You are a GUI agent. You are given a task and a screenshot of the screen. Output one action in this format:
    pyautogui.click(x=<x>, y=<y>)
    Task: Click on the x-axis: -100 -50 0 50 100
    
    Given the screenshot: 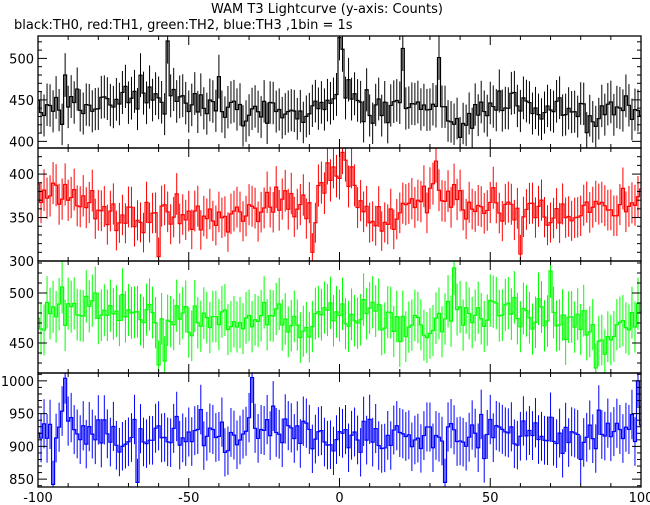 What is the action you would take?
    pyautogui.click(x=336, y=498)
    